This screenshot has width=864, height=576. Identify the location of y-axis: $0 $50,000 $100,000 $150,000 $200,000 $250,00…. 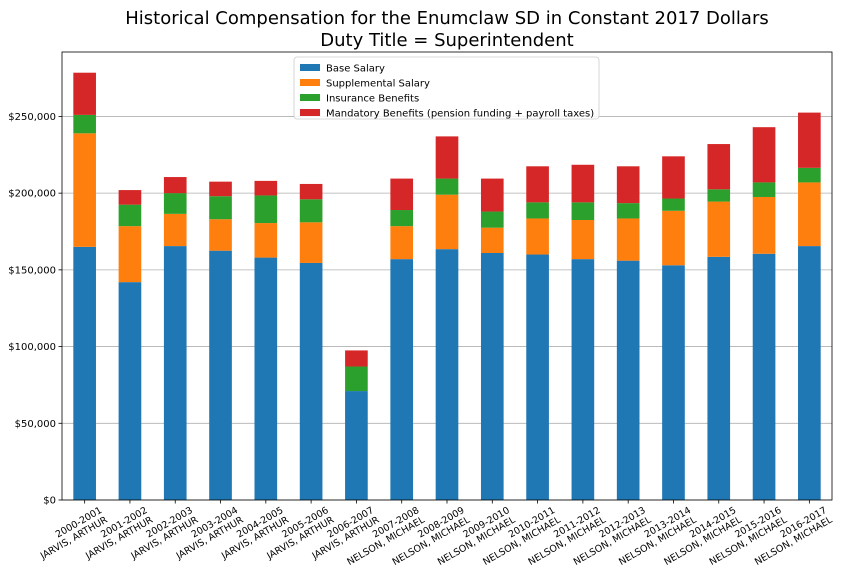
(35, 309).